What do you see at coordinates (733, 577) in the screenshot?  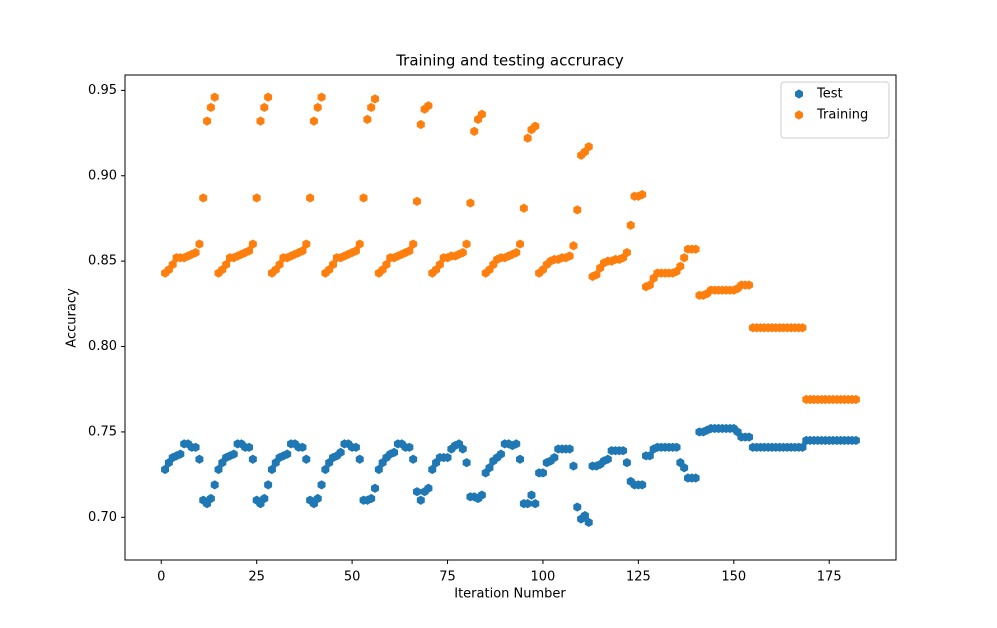 I see `x-tick-label: 150` at bounding box center [733, 577].